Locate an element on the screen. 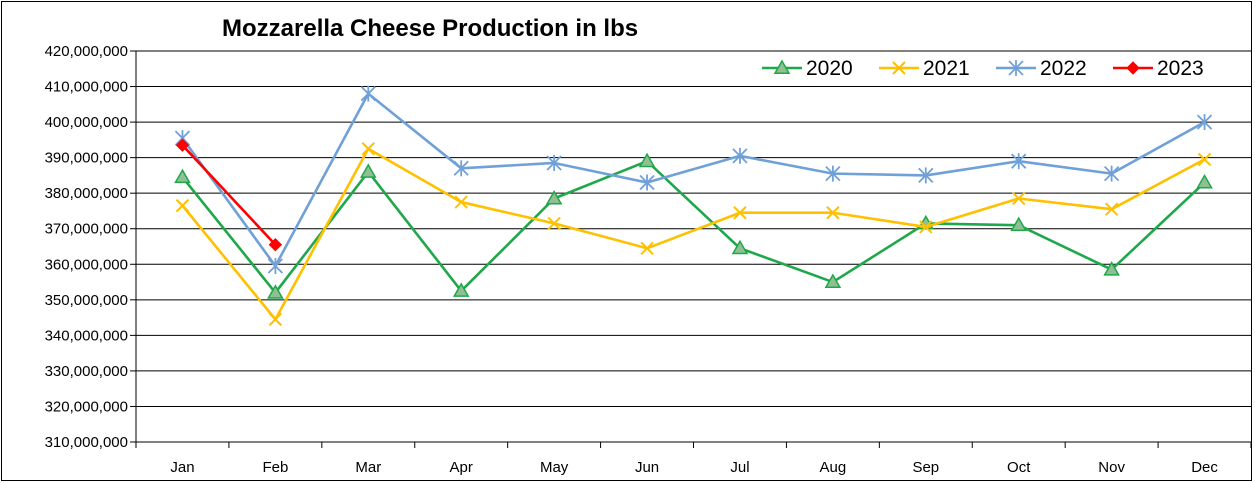 This screenshot has height=483, width=1255. legend-item-2022: 2022 is located at coordinates (1041, 68).